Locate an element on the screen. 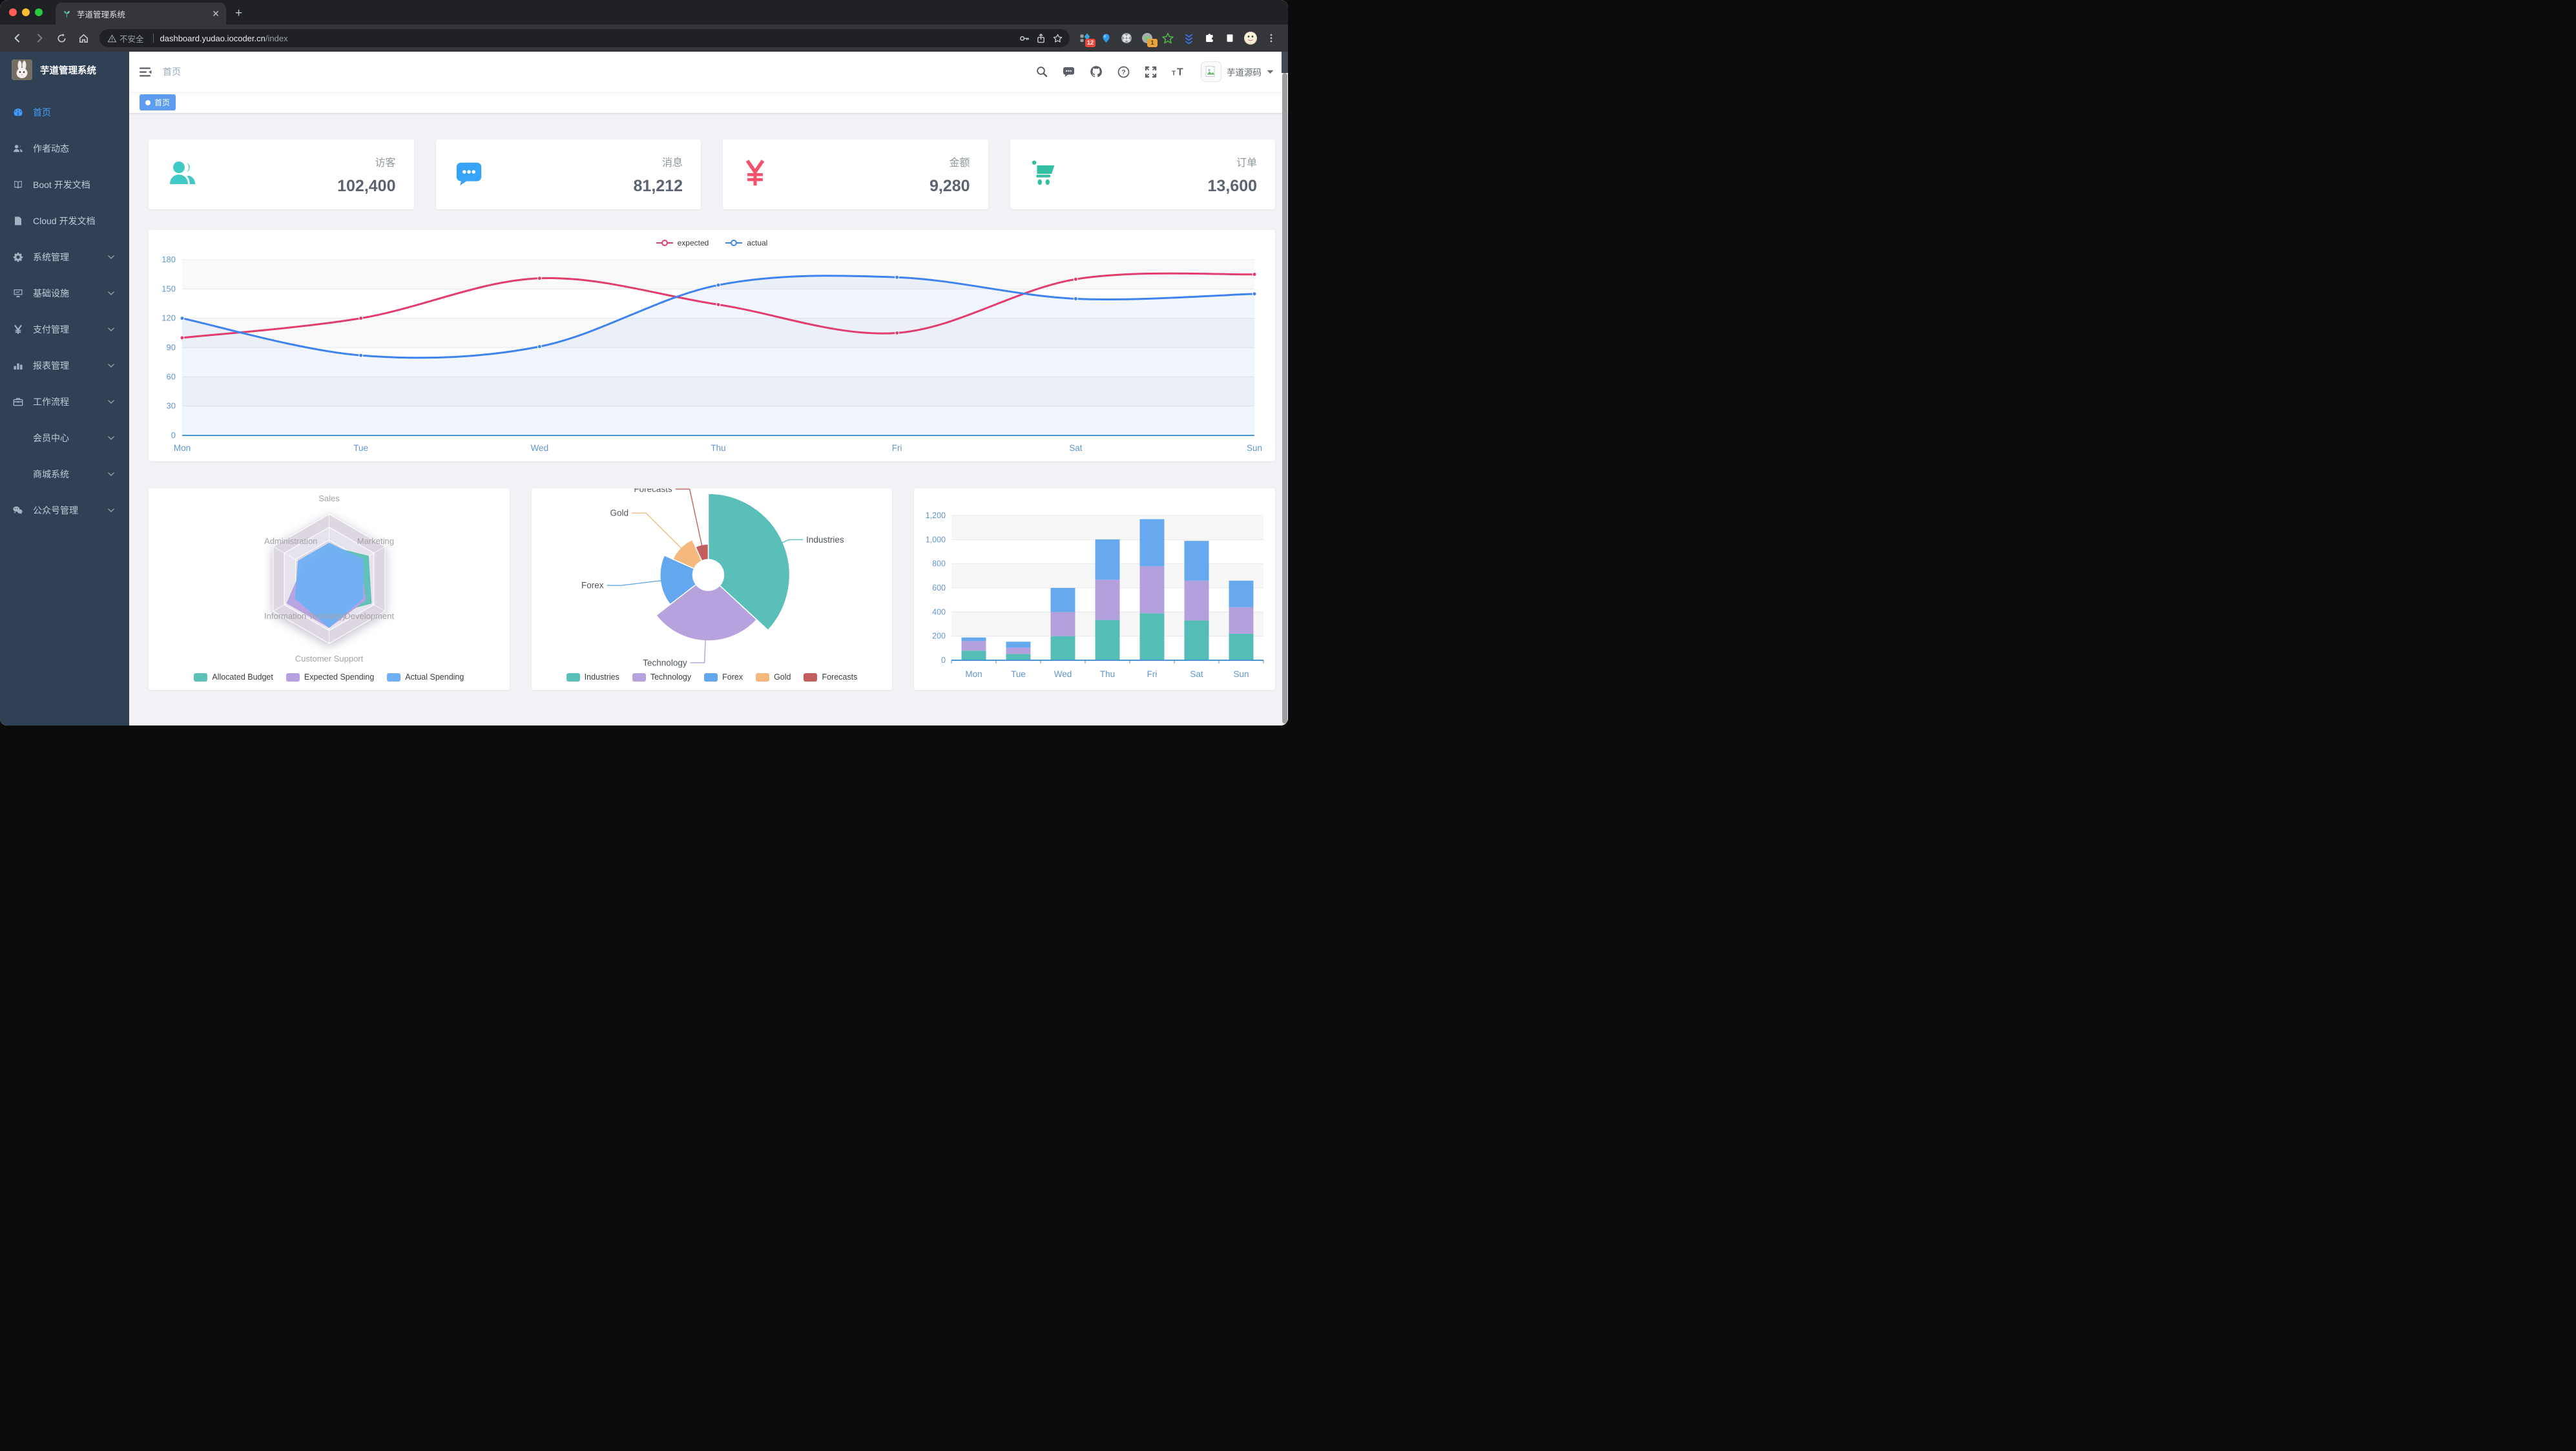  favicon-sprout-icon is located at coordinates (67, 14).